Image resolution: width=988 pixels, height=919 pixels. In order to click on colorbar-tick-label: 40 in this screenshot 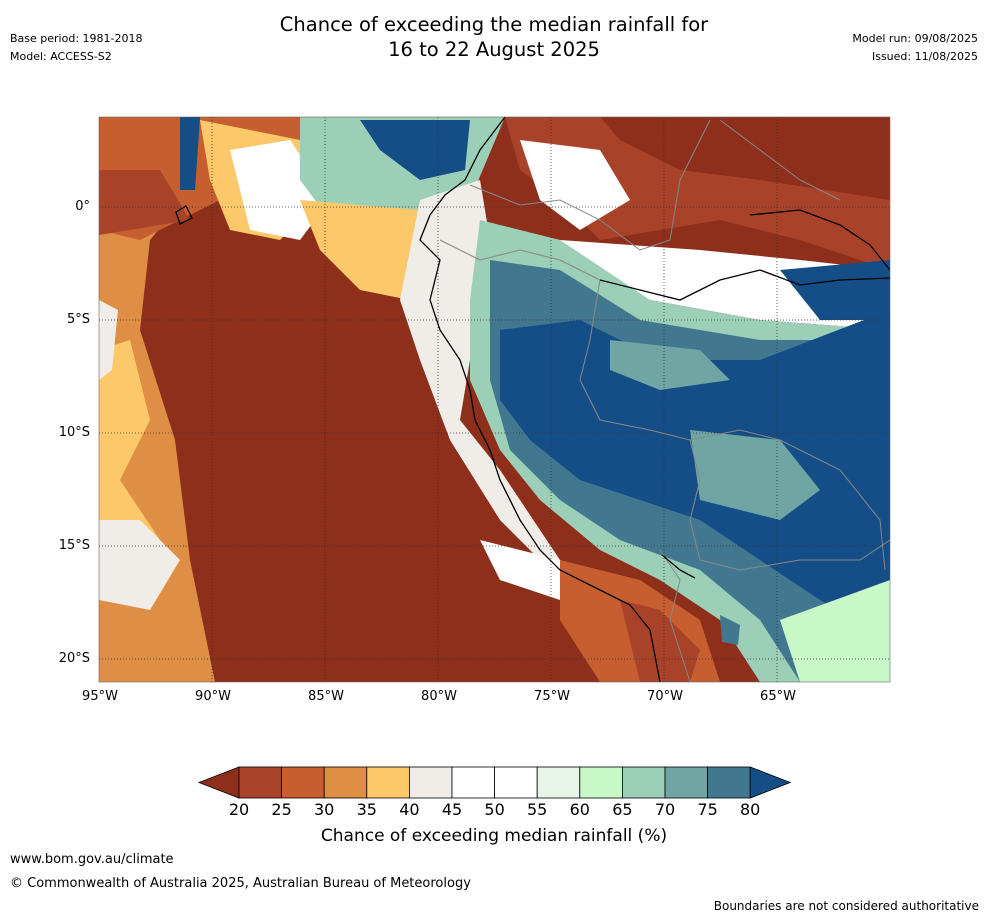, I will do `click(409, 809)`.